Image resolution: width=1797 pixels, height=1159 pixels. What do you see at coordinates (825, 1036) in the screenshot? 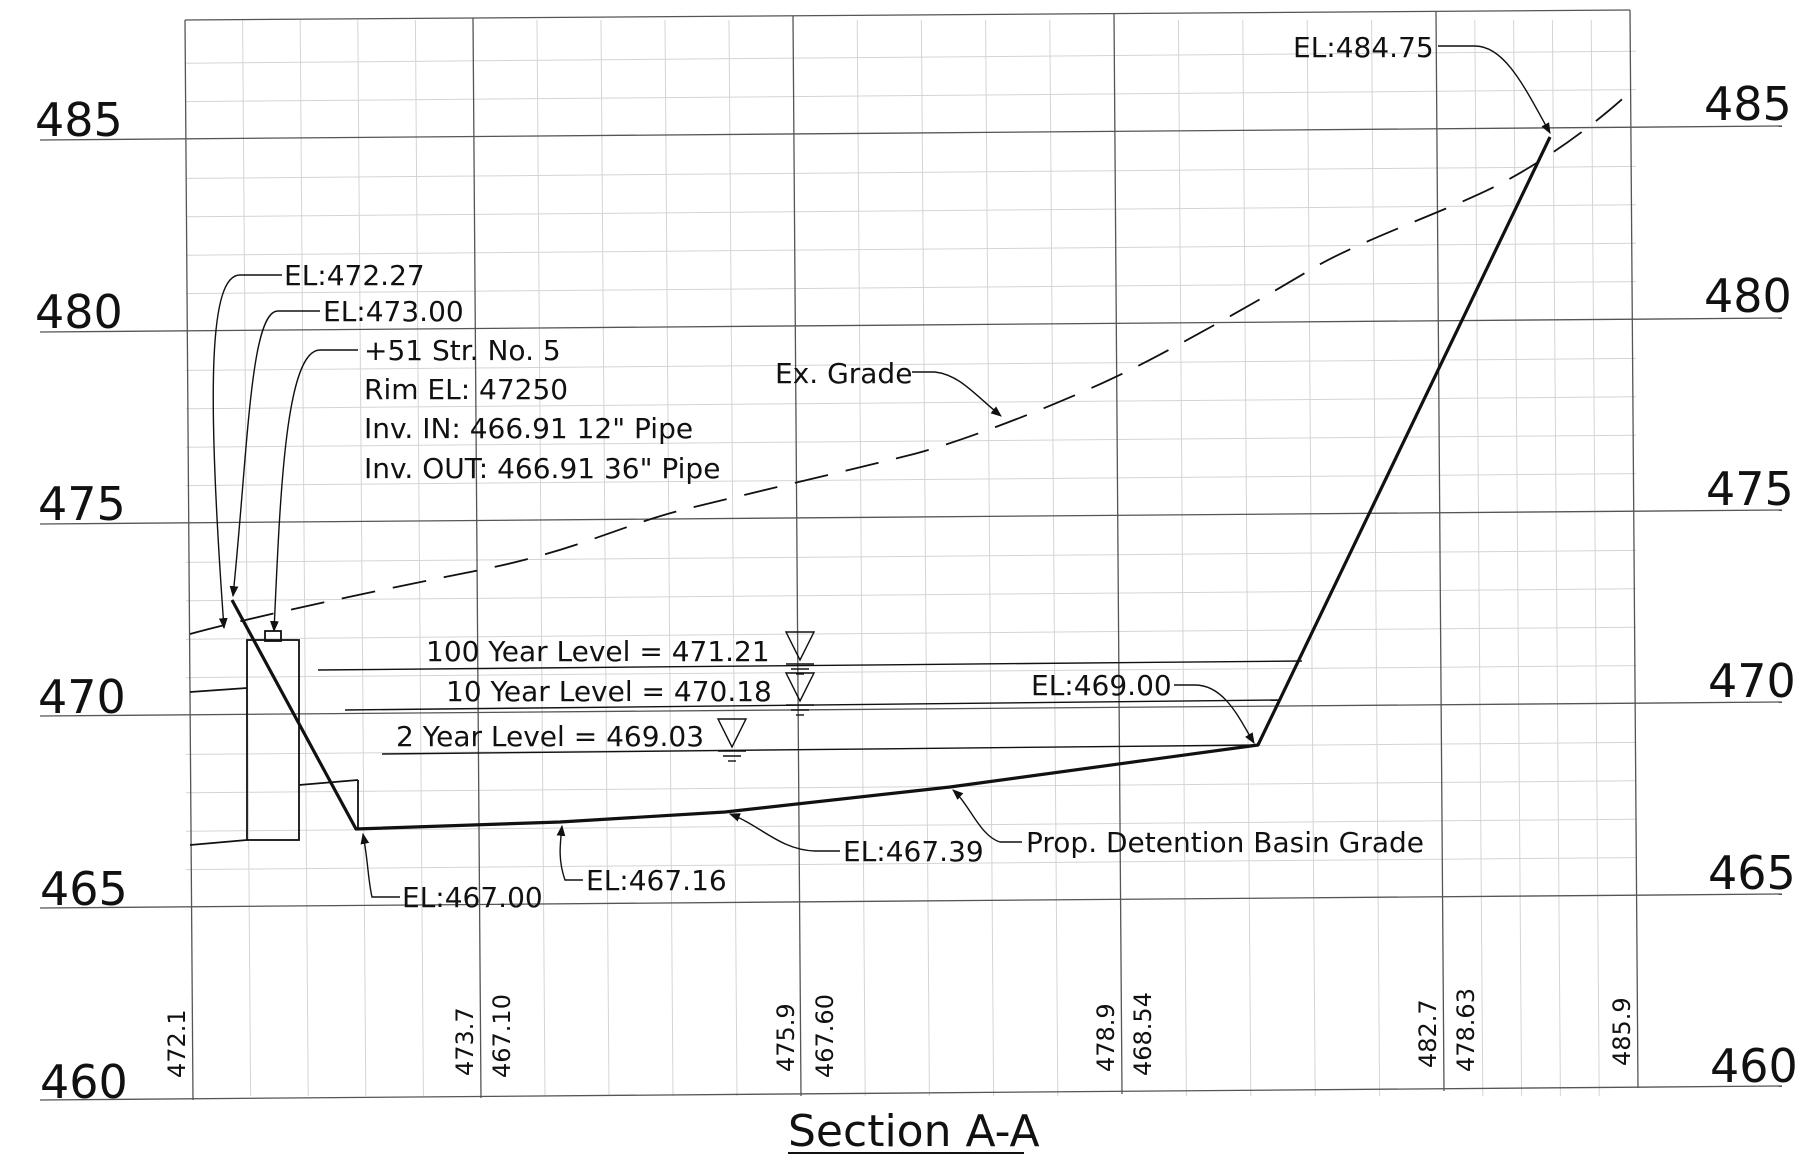
I see `station-label-5: 467.60` at bounding box center [825, 1036].